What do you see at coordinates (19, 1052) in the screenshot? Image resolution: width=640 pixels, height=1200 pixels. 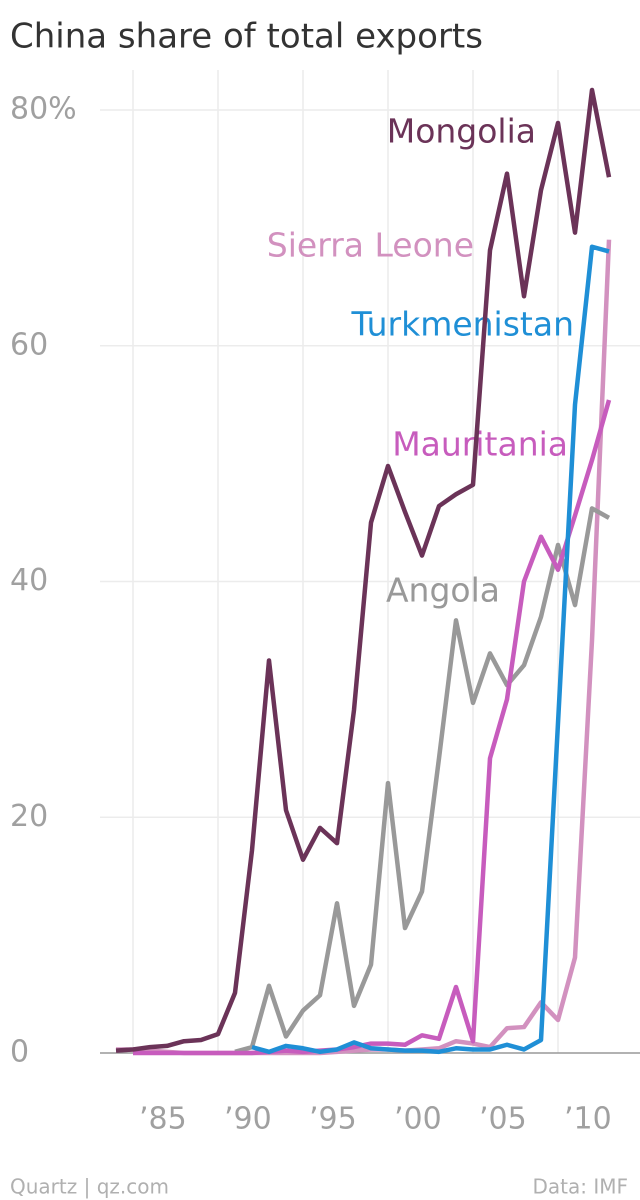 I see `y-tick-label: 0` at bounding box center [19, 1052].